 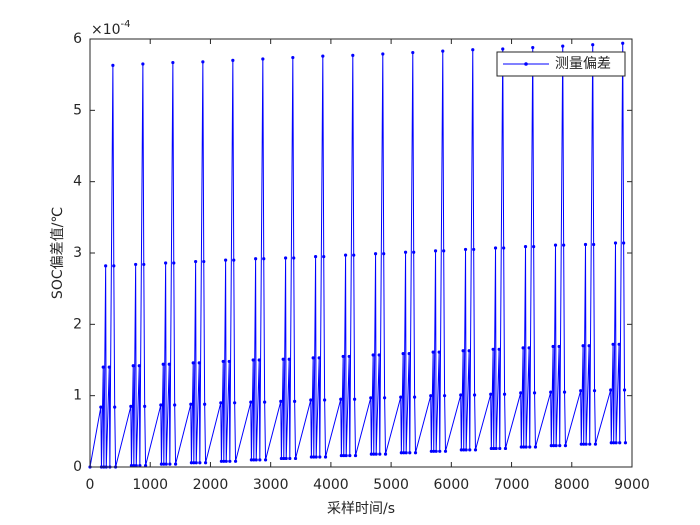 I want to click on x-tick-label: 1000, so click(x=150, y=485).